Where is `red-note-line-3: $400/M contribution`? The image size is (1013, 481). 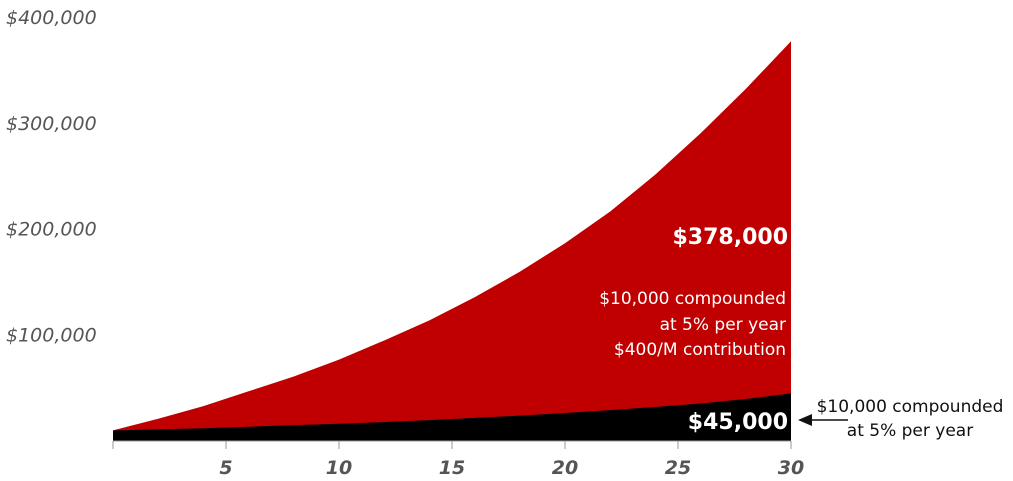
red-note-line-3: $400/M contribution is located at coordinates (700, 350).